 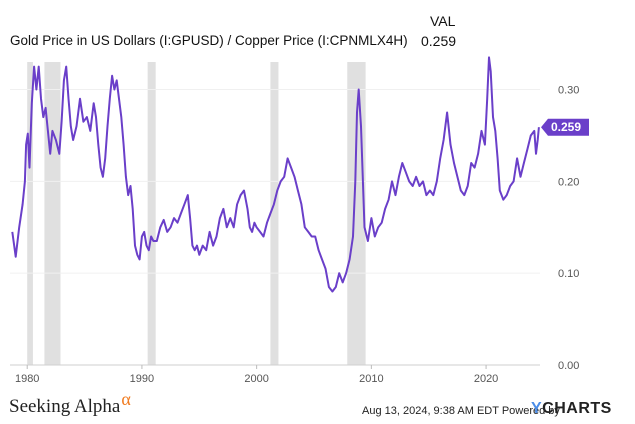 What do you see at coordinates (461, 411) in the screenshot?
I see `timestamp: Aug 13, 2024, 9:38 AM EDT Powered by` at bounding box center [461, 411].